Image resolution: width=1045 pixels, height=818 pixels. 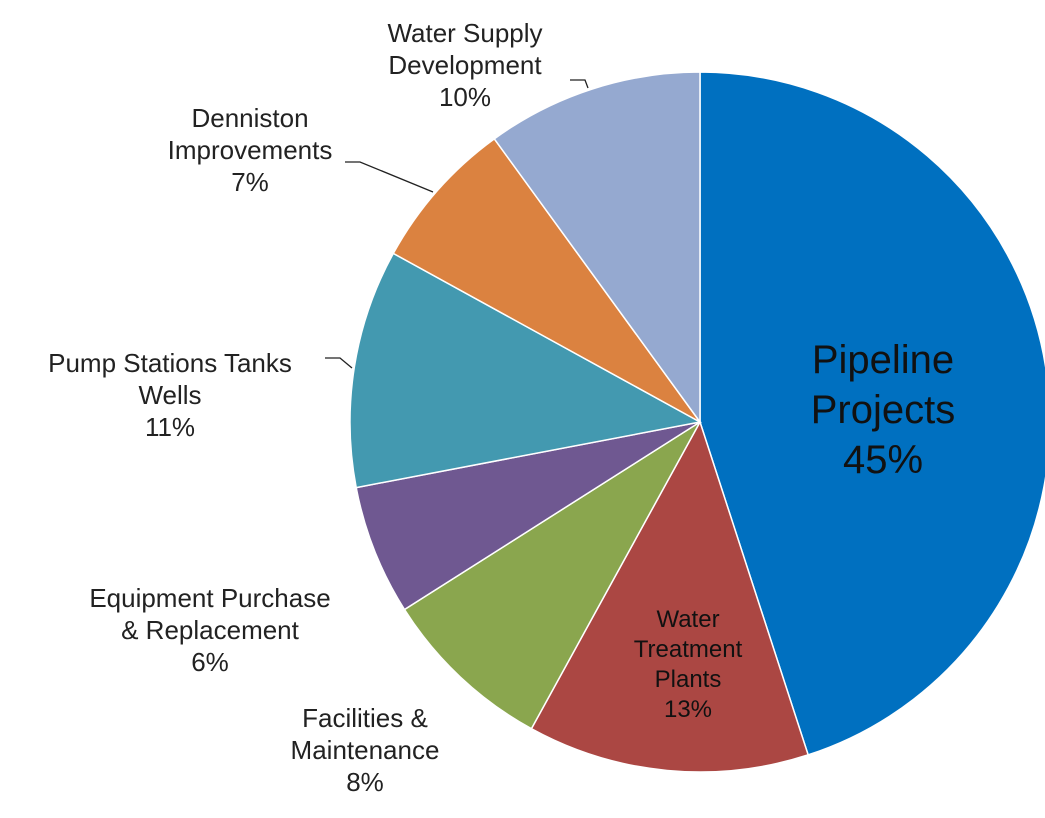 I want to click on slice-label: Pipeline Projects 45%, so click(x=883, y=410).